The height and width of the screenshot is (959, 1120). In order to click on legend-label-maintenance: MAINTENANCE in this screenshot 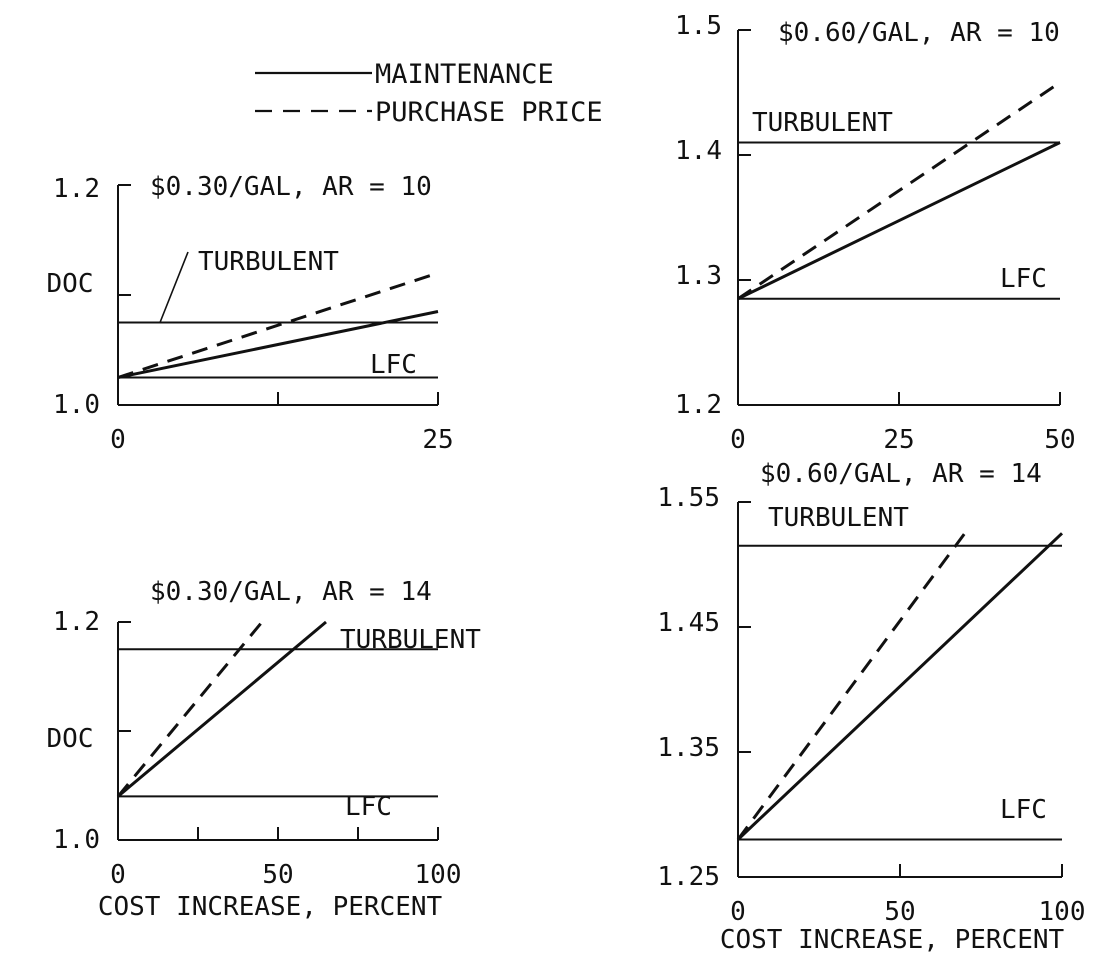, I will do `click(464, 74)`.